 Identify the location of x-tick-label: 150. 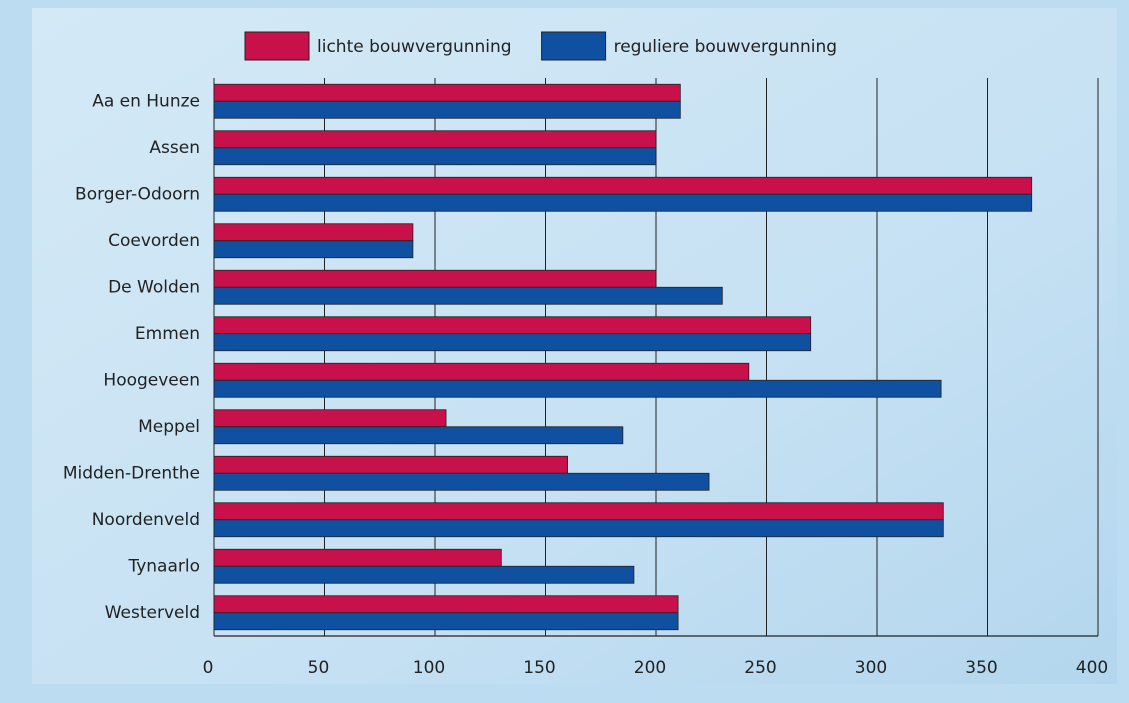
(539, 668).